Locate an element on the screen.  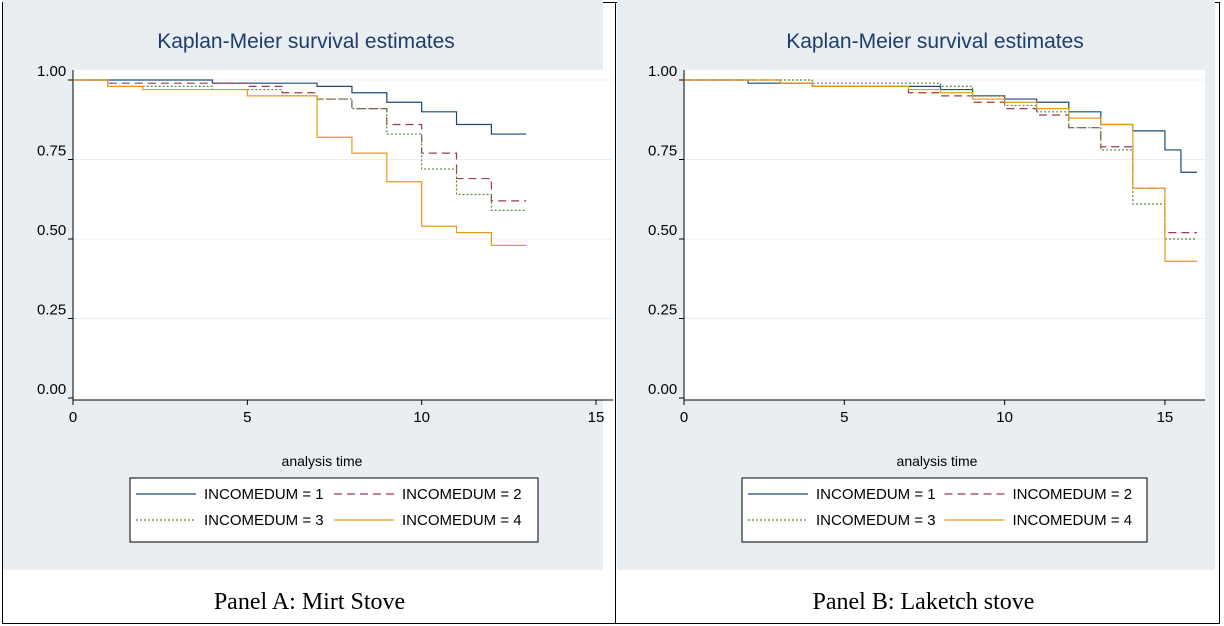
panel-divider is located at coordinates (615, 313).